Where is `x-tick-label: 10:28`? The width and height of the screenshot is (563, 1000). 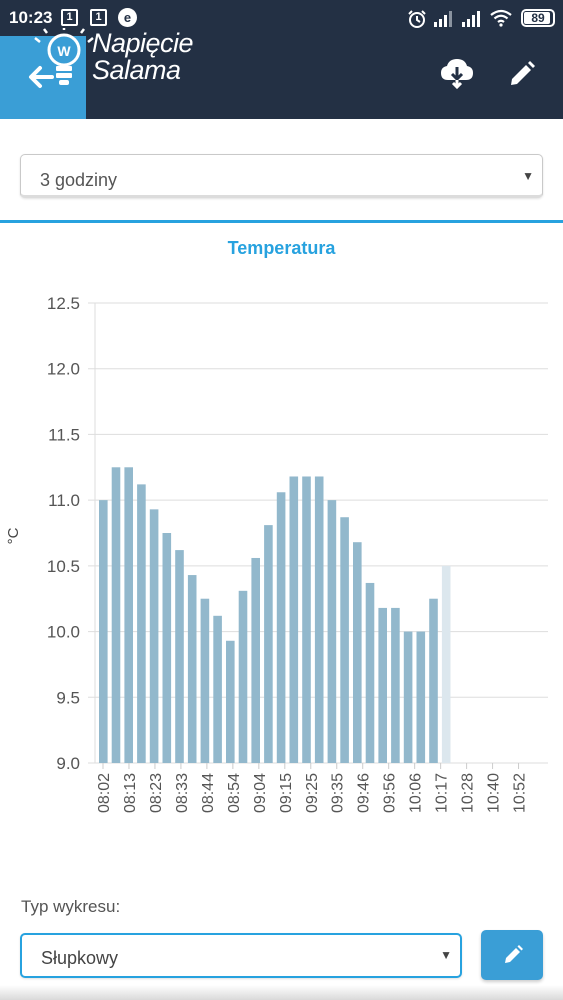
x-tick-label: 10:28 is located at coordinates (468, 793).